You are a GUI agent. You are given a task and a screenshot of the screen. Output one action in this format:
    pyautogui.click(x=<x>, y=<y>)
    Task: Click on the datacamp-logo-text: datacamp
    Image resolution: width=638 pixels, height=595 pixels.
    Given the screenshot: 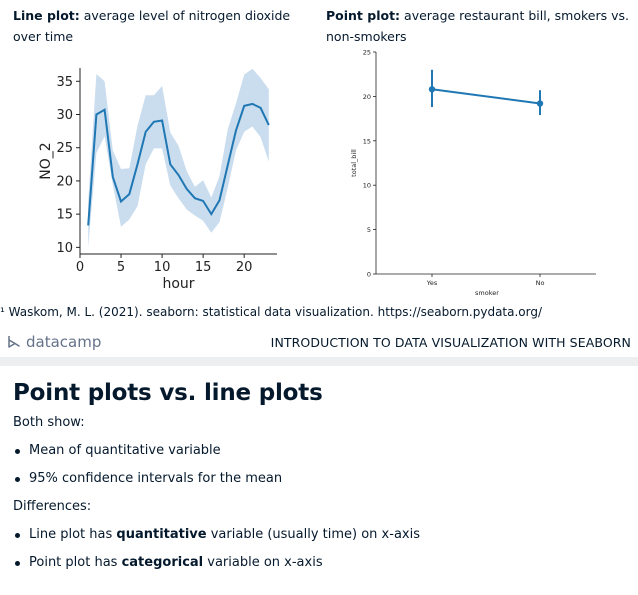 What is the action you would take?
    pyautogui.click(x=64, y=342)
    